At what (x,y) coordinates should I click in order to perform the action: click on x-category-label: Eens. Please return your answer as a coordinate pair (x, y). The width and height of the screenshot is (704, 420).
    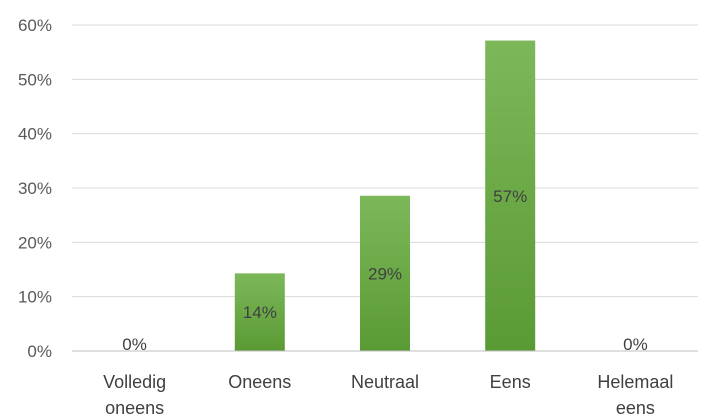
    Looking at the image, I should click on (510, 382).